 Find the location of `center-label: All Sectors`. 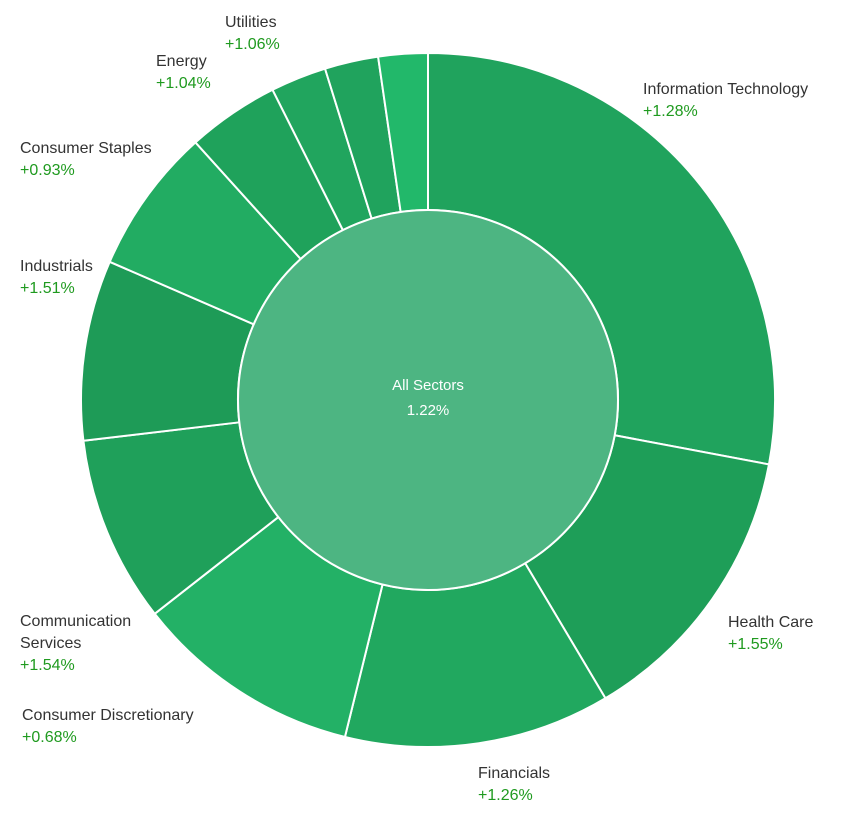

center-label: All Sectors is located at coordinates (428, 385).